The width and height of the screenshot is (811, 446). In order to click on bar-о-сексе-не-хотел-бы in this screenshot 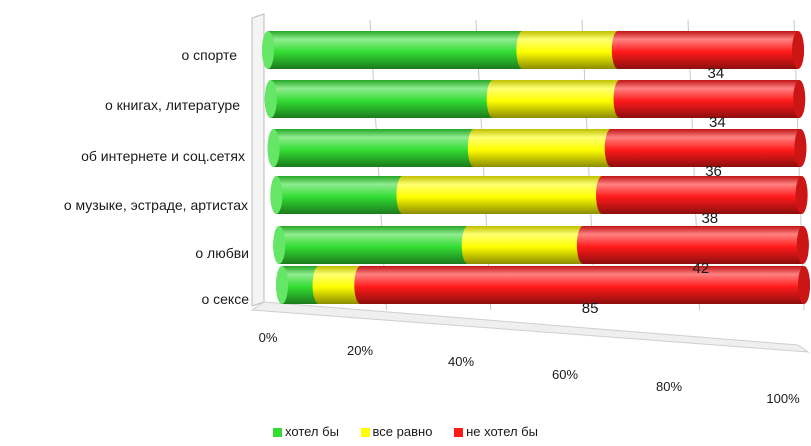, I will do `click(582, 285)`.